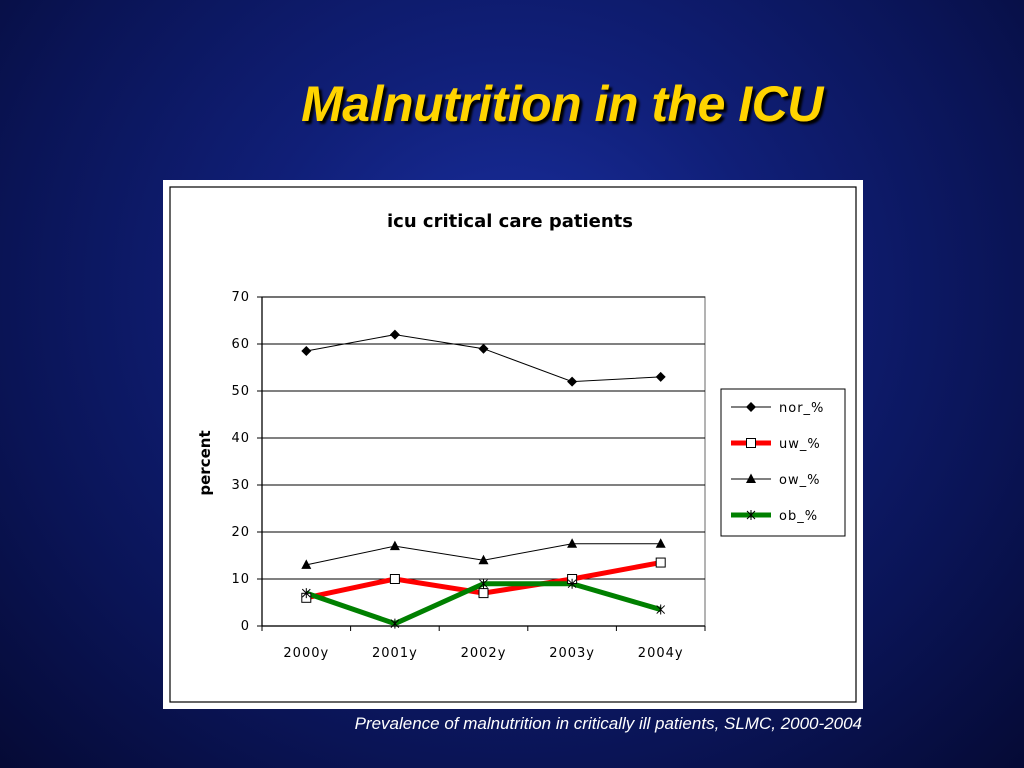  Describe the element at coordinates (240, 579) in the screenshot. I see `y-tick-label: 10` at that location.